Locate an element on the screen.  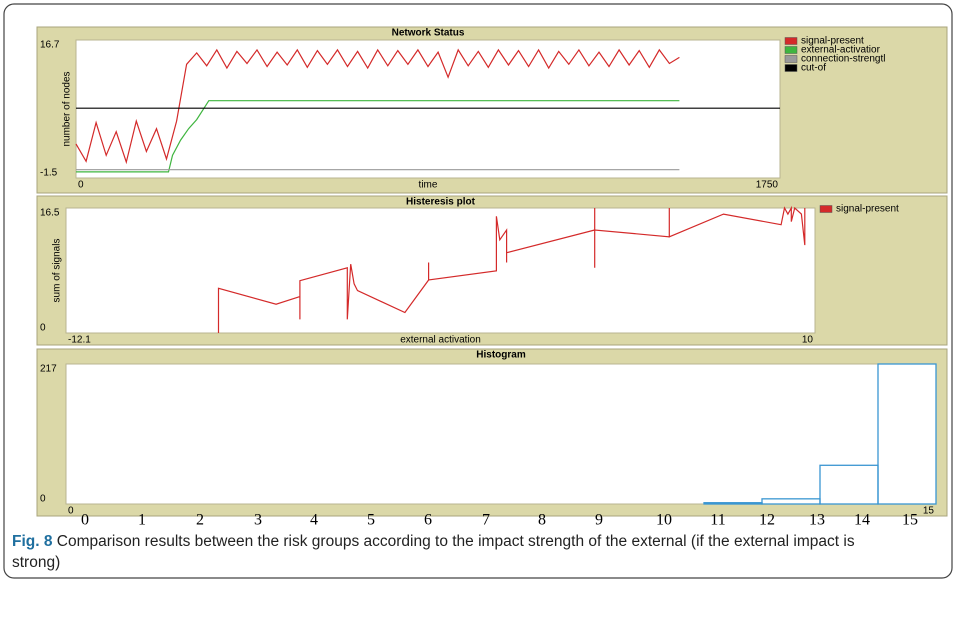
y-axis-label: sum of signals is located at coordinates (57, 271).